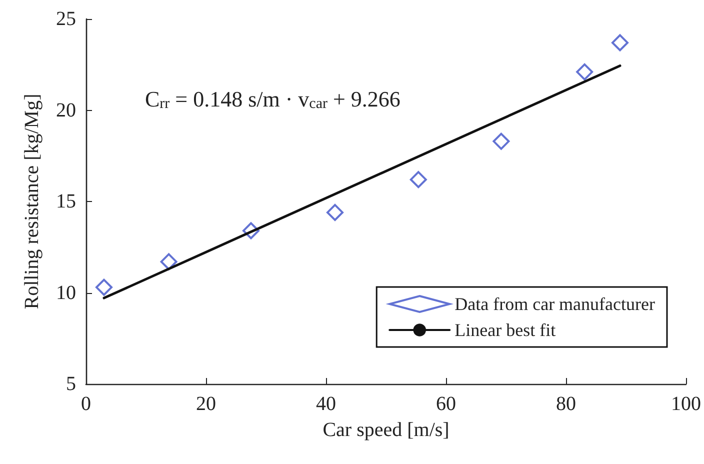 The width and height of the screenshot is (704, 464). What do you see at coordinates (686, 404) in the screenshot?
I see `x-tick-label: 100` at bounding box center [686, 404].